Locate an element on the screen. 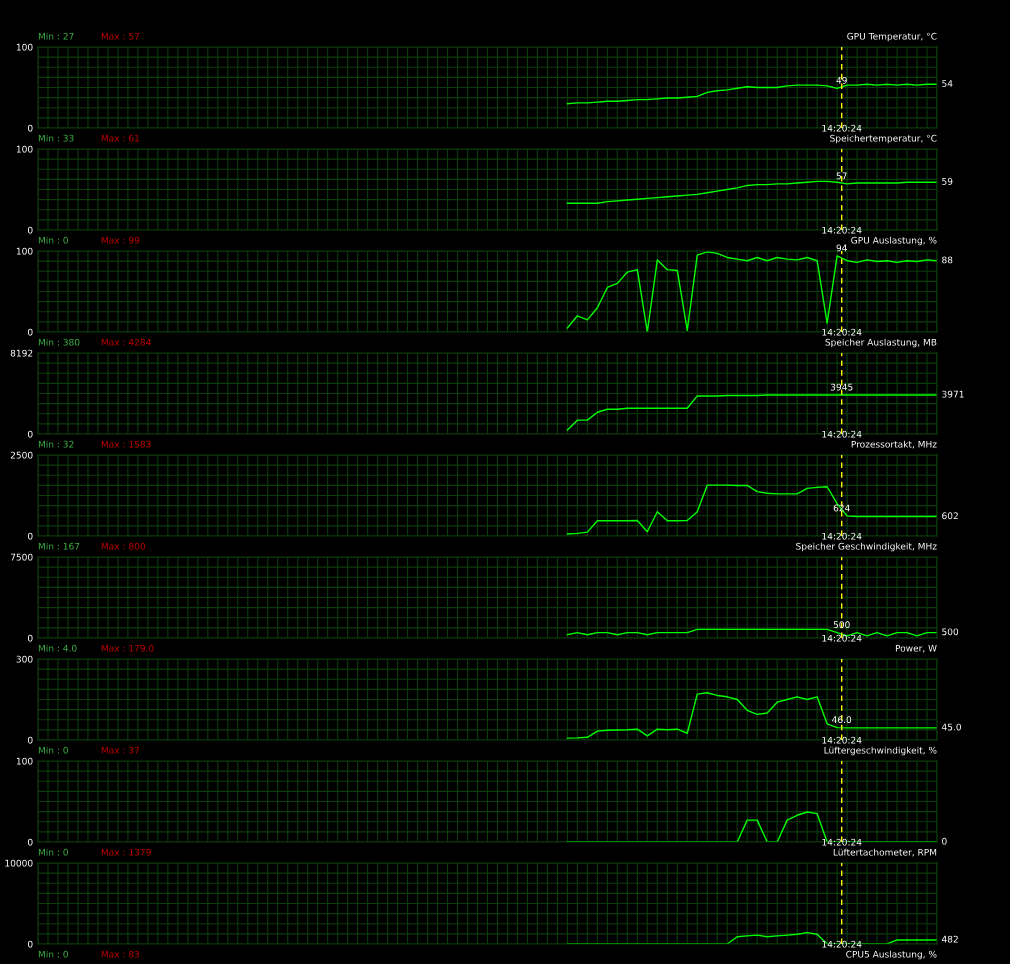 Image resolution: width=1010 pixels, height=964 pixels. y-tick-label: 8192 is located at coordinates (21, 353).